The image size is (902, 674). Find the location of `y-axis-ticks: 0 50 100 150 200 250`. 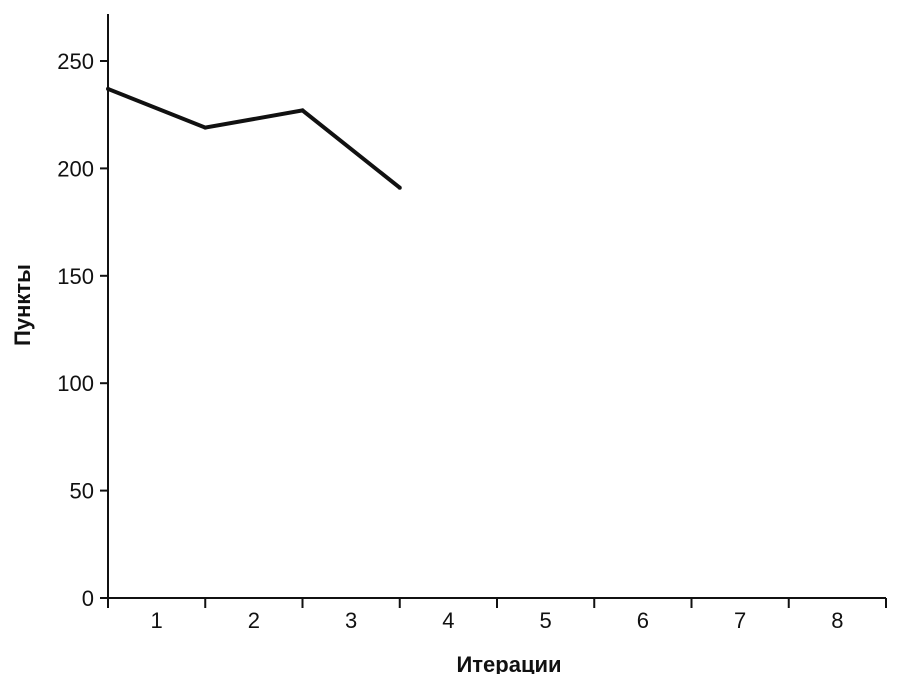

y-axis-ticks: 0 50 100 150 200 250 is located at coordinates (82, 330).